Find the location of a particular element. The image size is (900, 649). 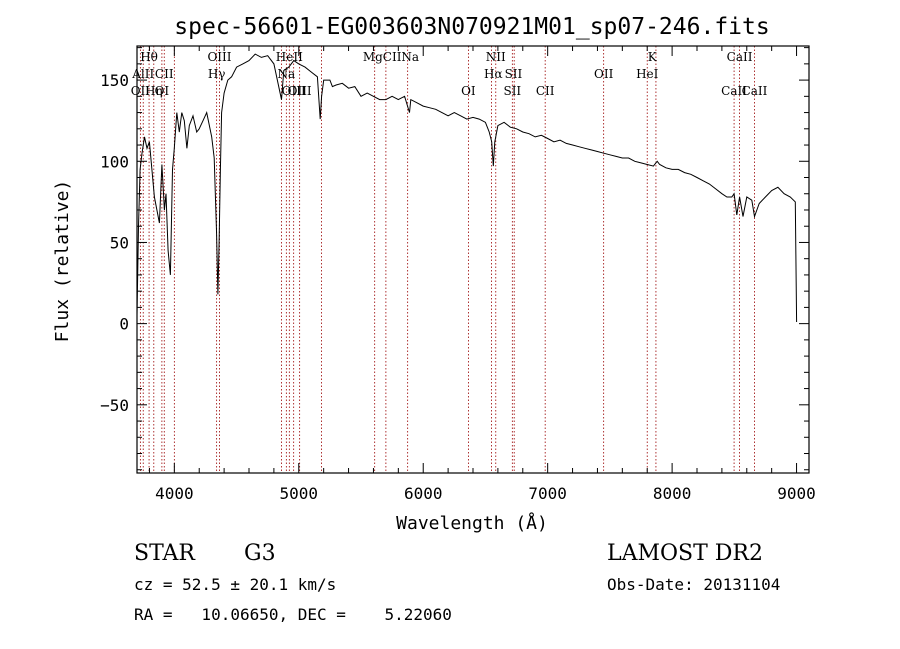

y-tick-label: −50 is located at coordinates (114, 405).